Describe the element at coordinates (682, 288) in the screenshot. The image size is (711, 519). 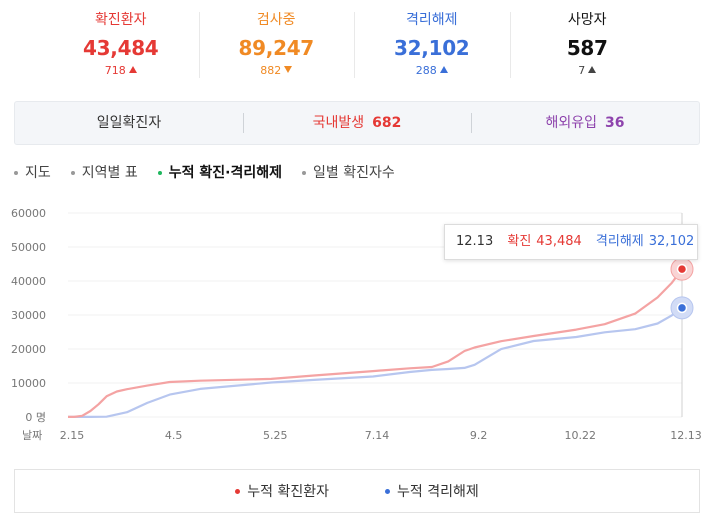
I see `chart-markers` at that location.